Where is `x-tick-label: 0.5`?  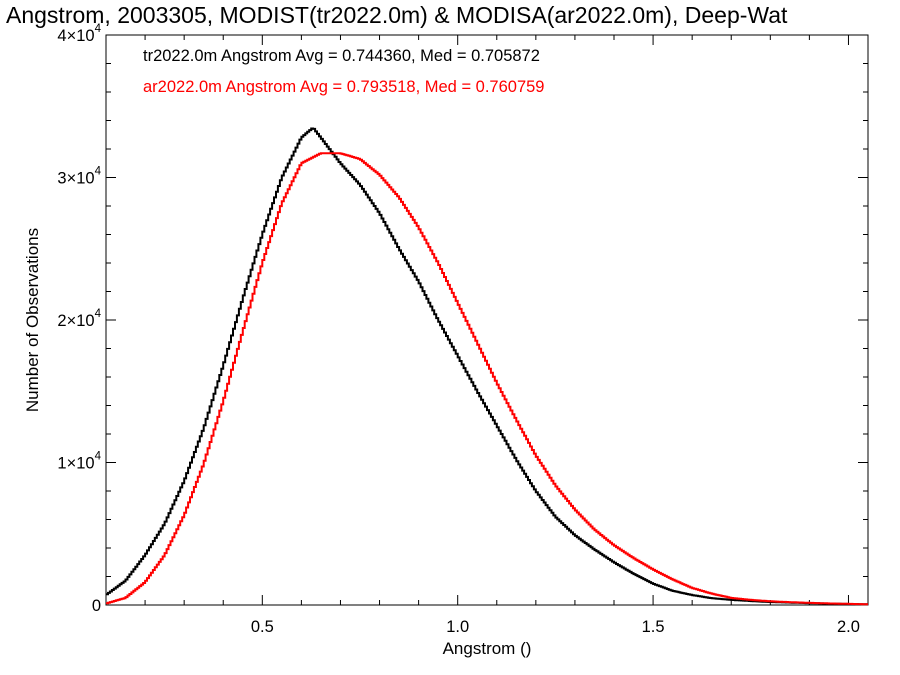 x-tick-label: 0.5 is located at coordinates (262, 627).